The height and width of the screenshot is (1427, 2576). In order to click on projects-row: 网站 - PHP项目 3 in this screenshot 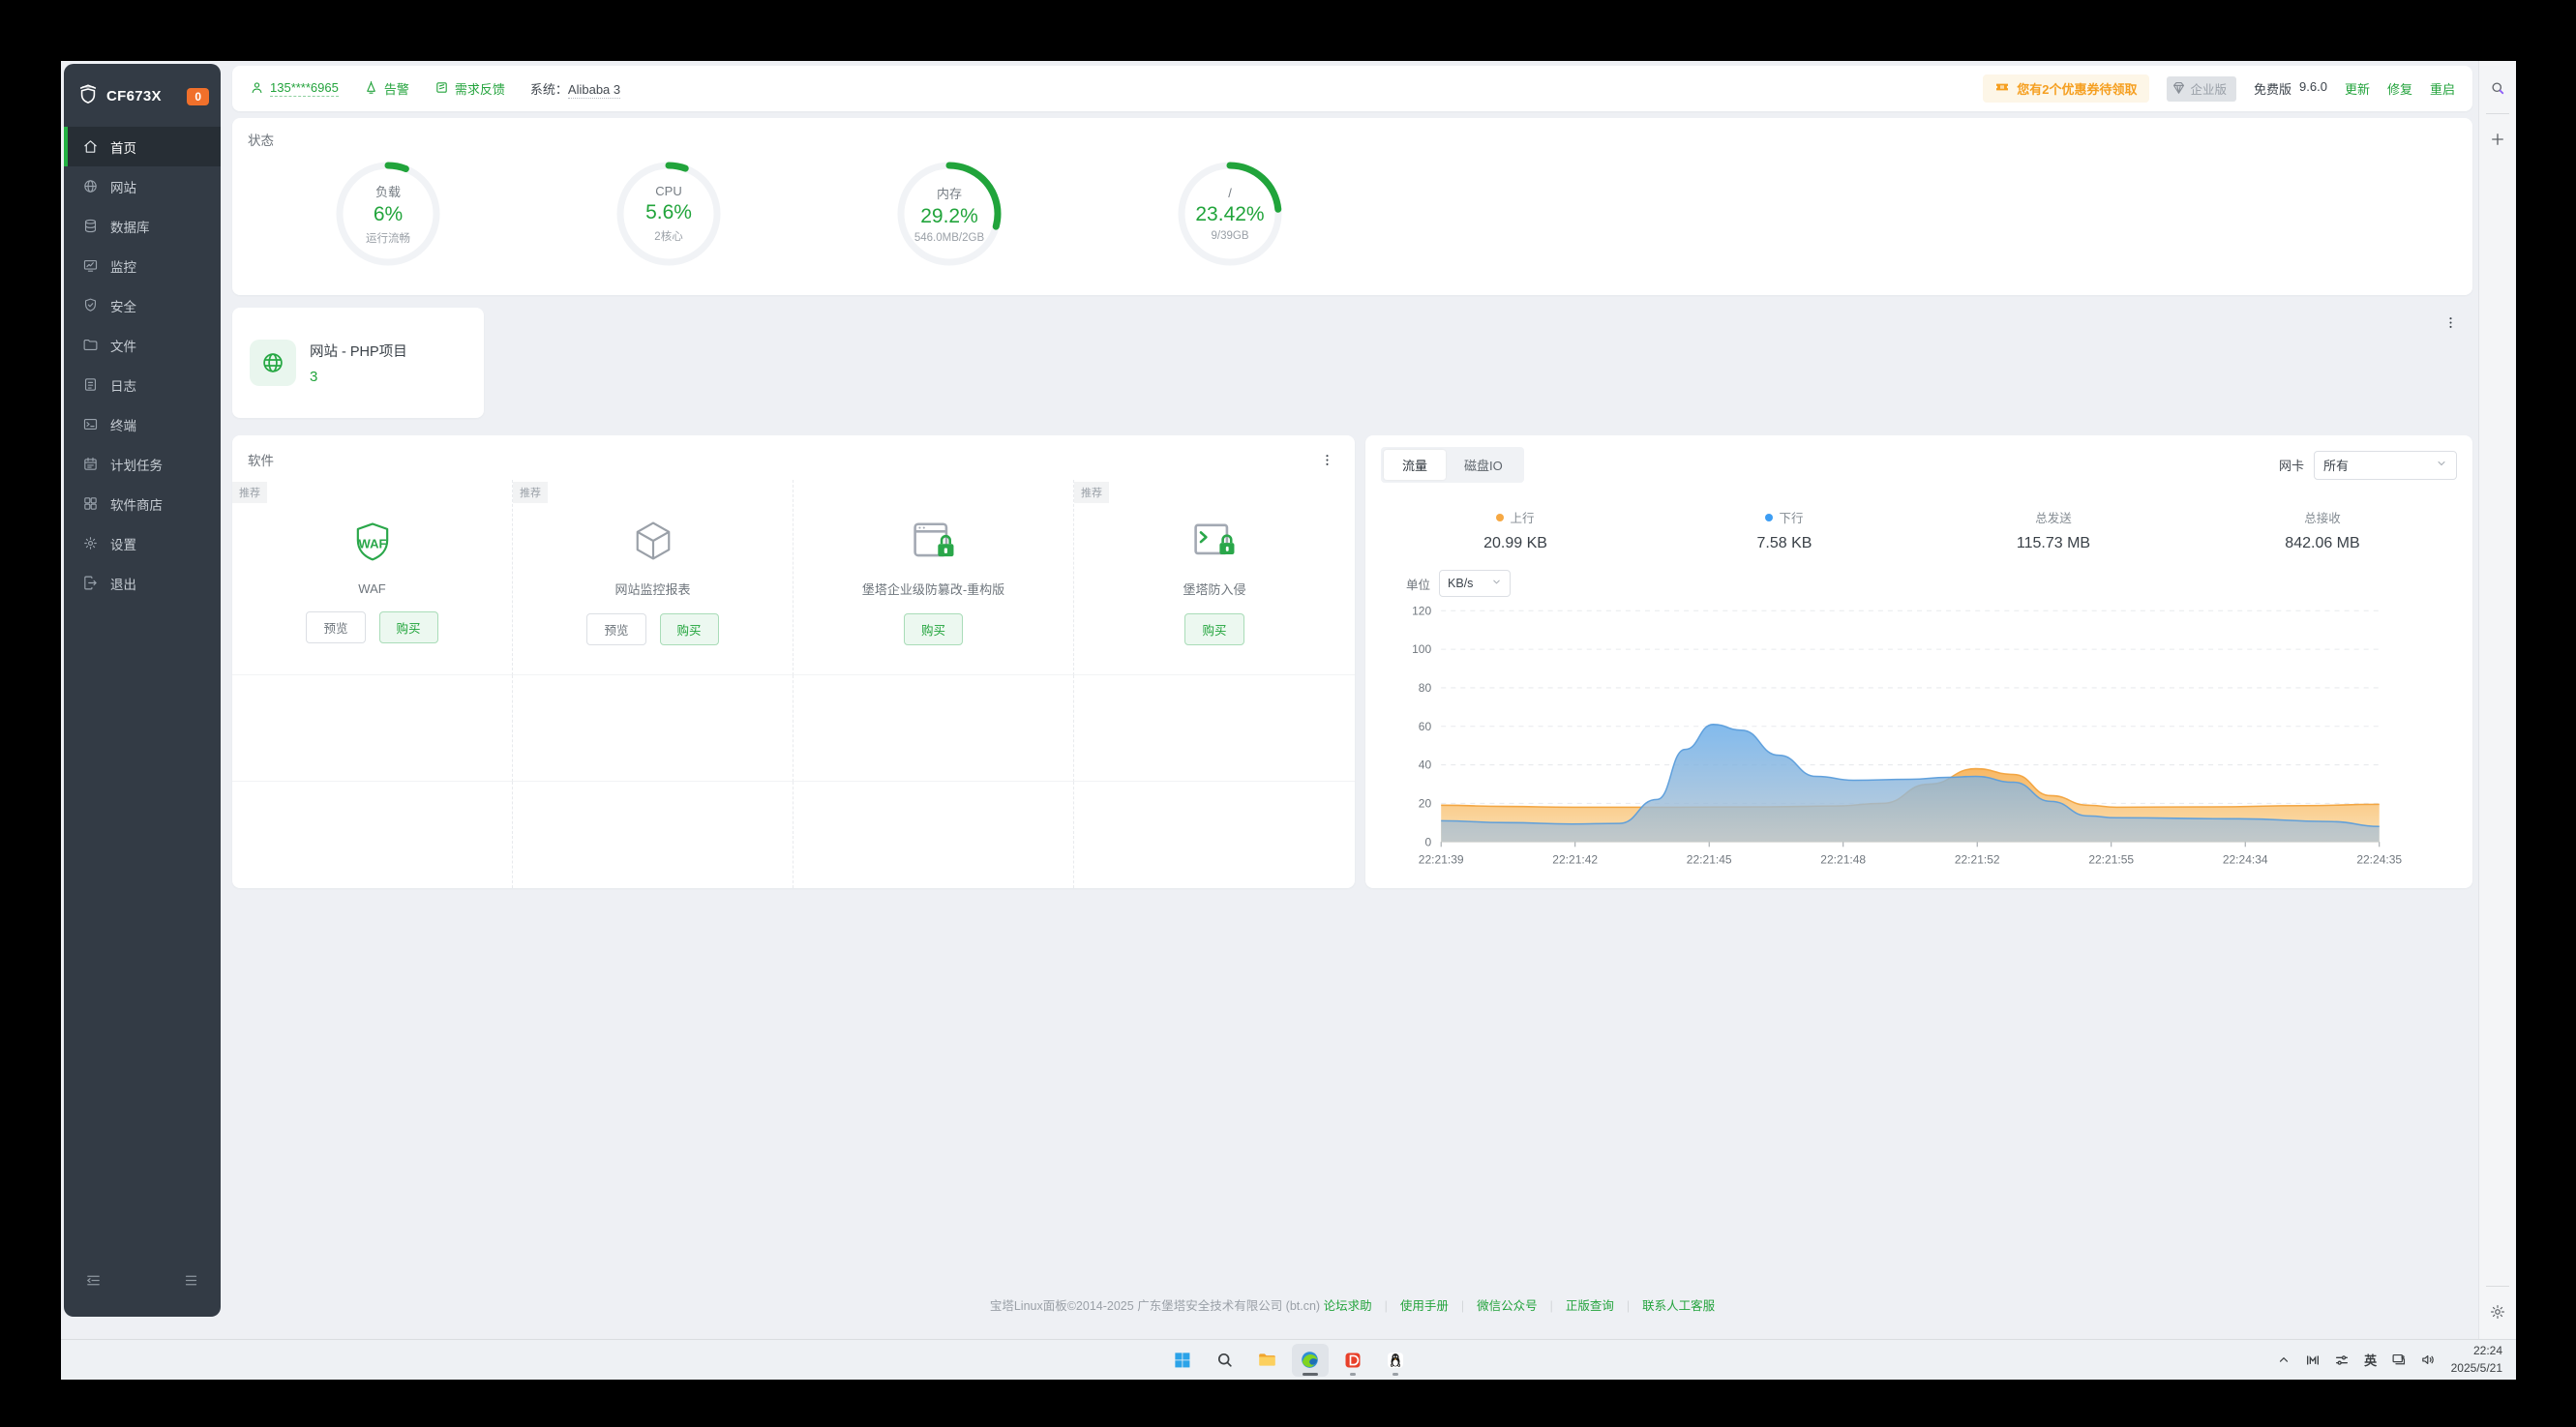, I will do `click(1352, 363)`.